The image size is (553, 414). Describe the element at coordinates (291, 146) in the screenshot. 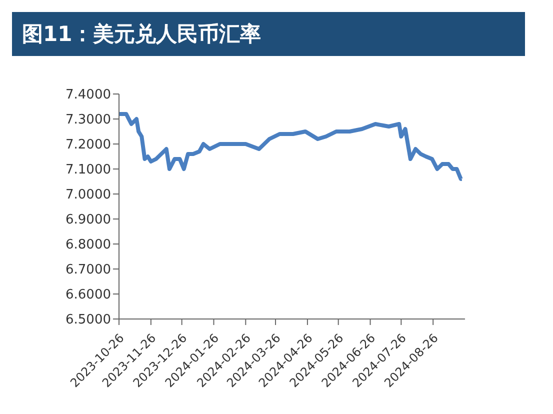

I see `line-series` at that location.